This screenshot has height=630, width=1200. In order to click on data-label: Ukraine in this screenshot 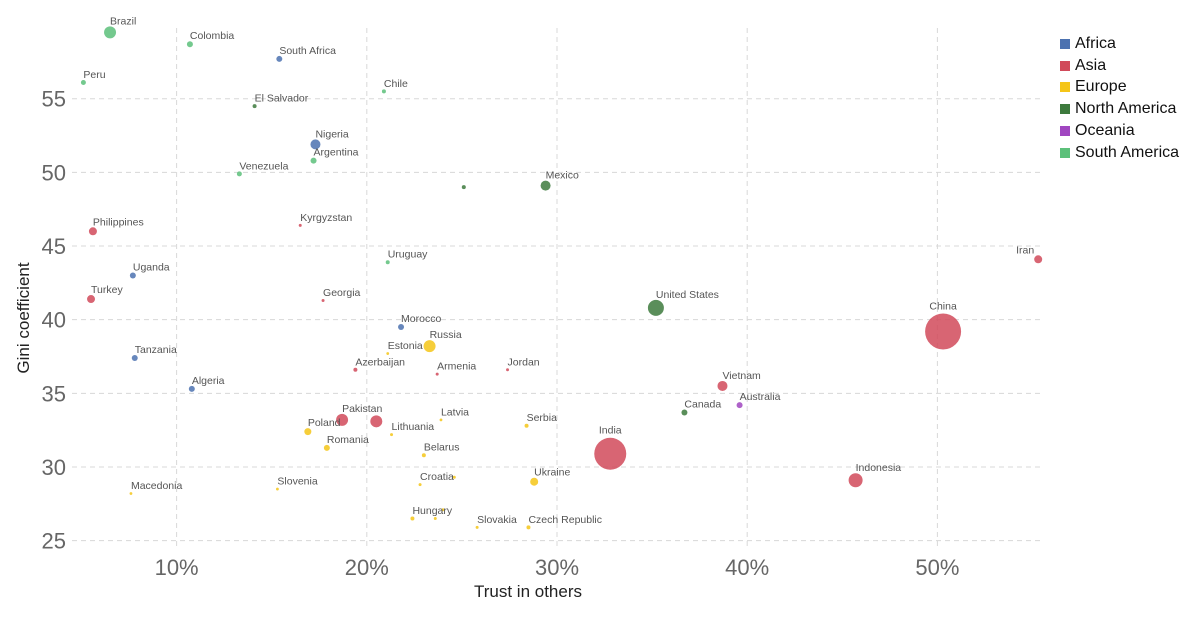, I will do `click(552, 473)`.